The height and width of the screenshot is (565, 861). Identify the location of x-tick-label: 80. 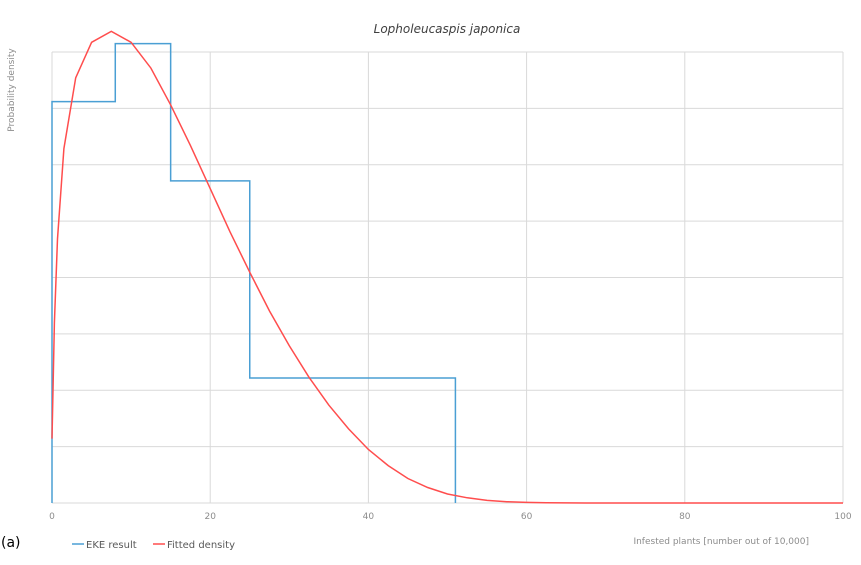
(685, 517).